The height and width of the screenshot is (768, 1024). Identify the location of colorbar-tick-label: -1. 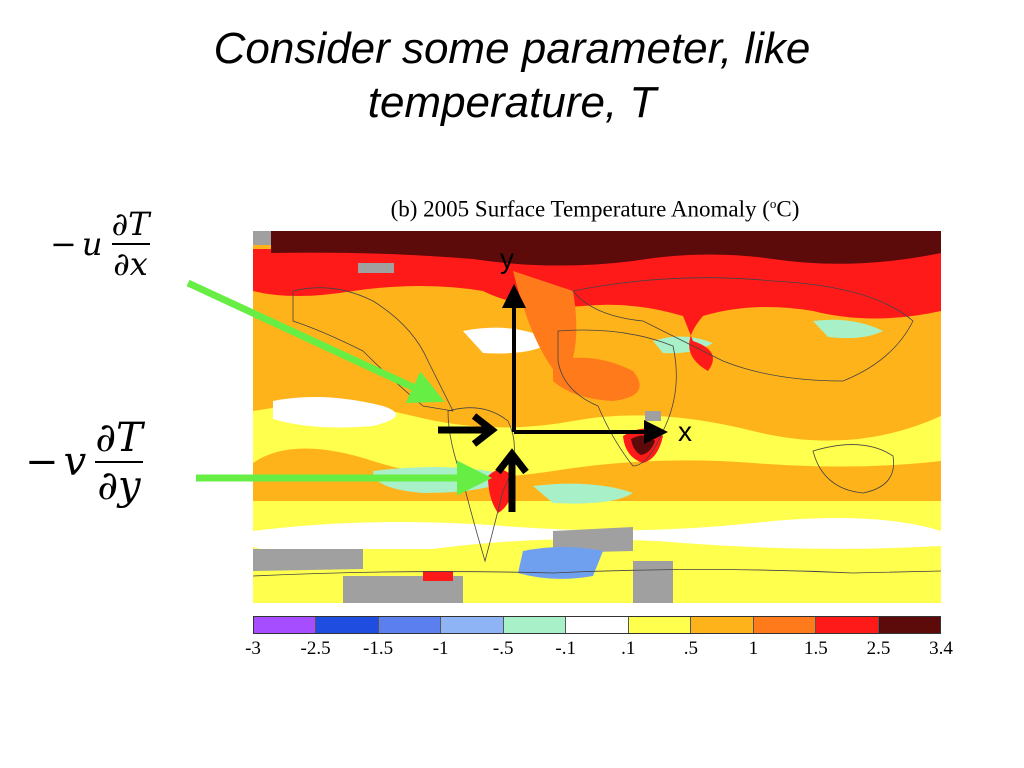
(440, 648).